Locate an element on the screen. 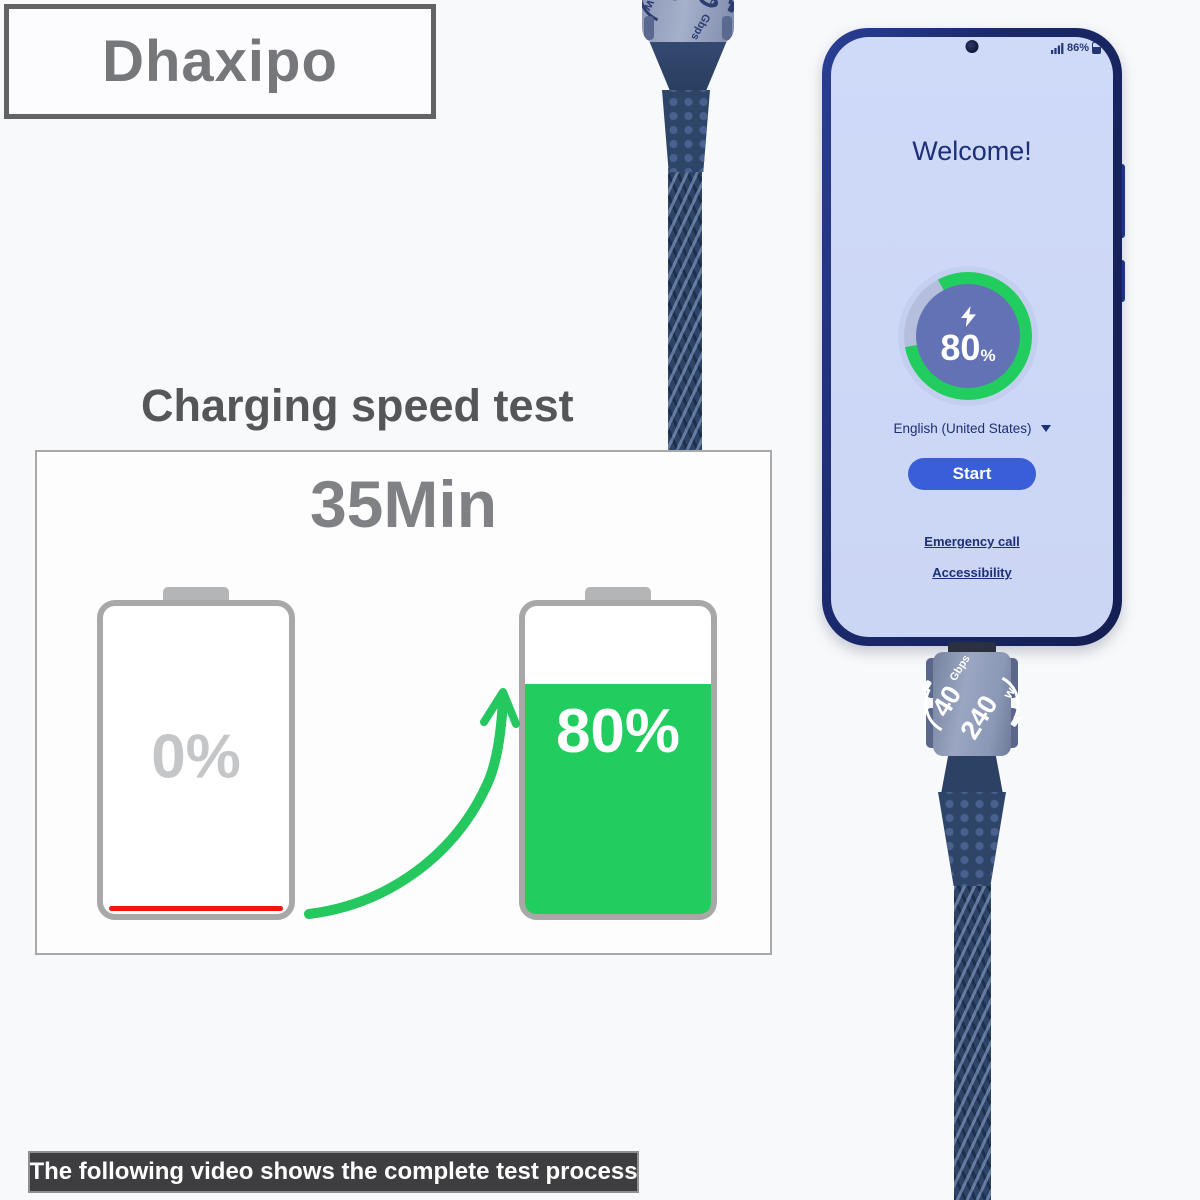  brand-name: Dhaxipo is located at coordinates (220, 61).